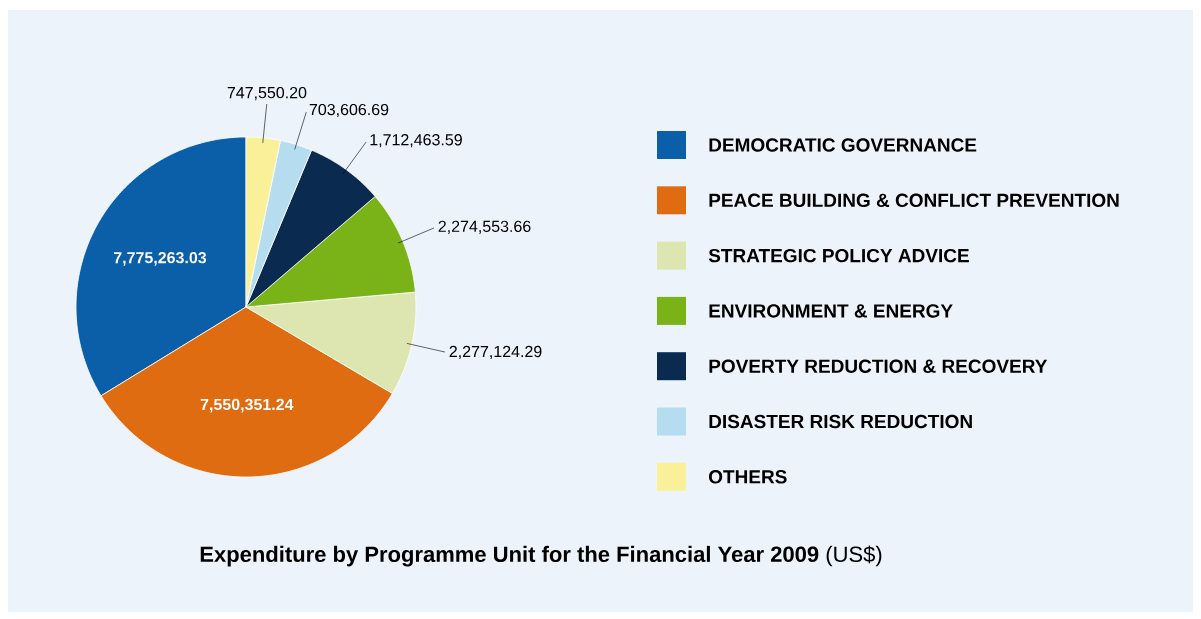  I want to click on data-label: 7,775,263.03, so click(160, 258).